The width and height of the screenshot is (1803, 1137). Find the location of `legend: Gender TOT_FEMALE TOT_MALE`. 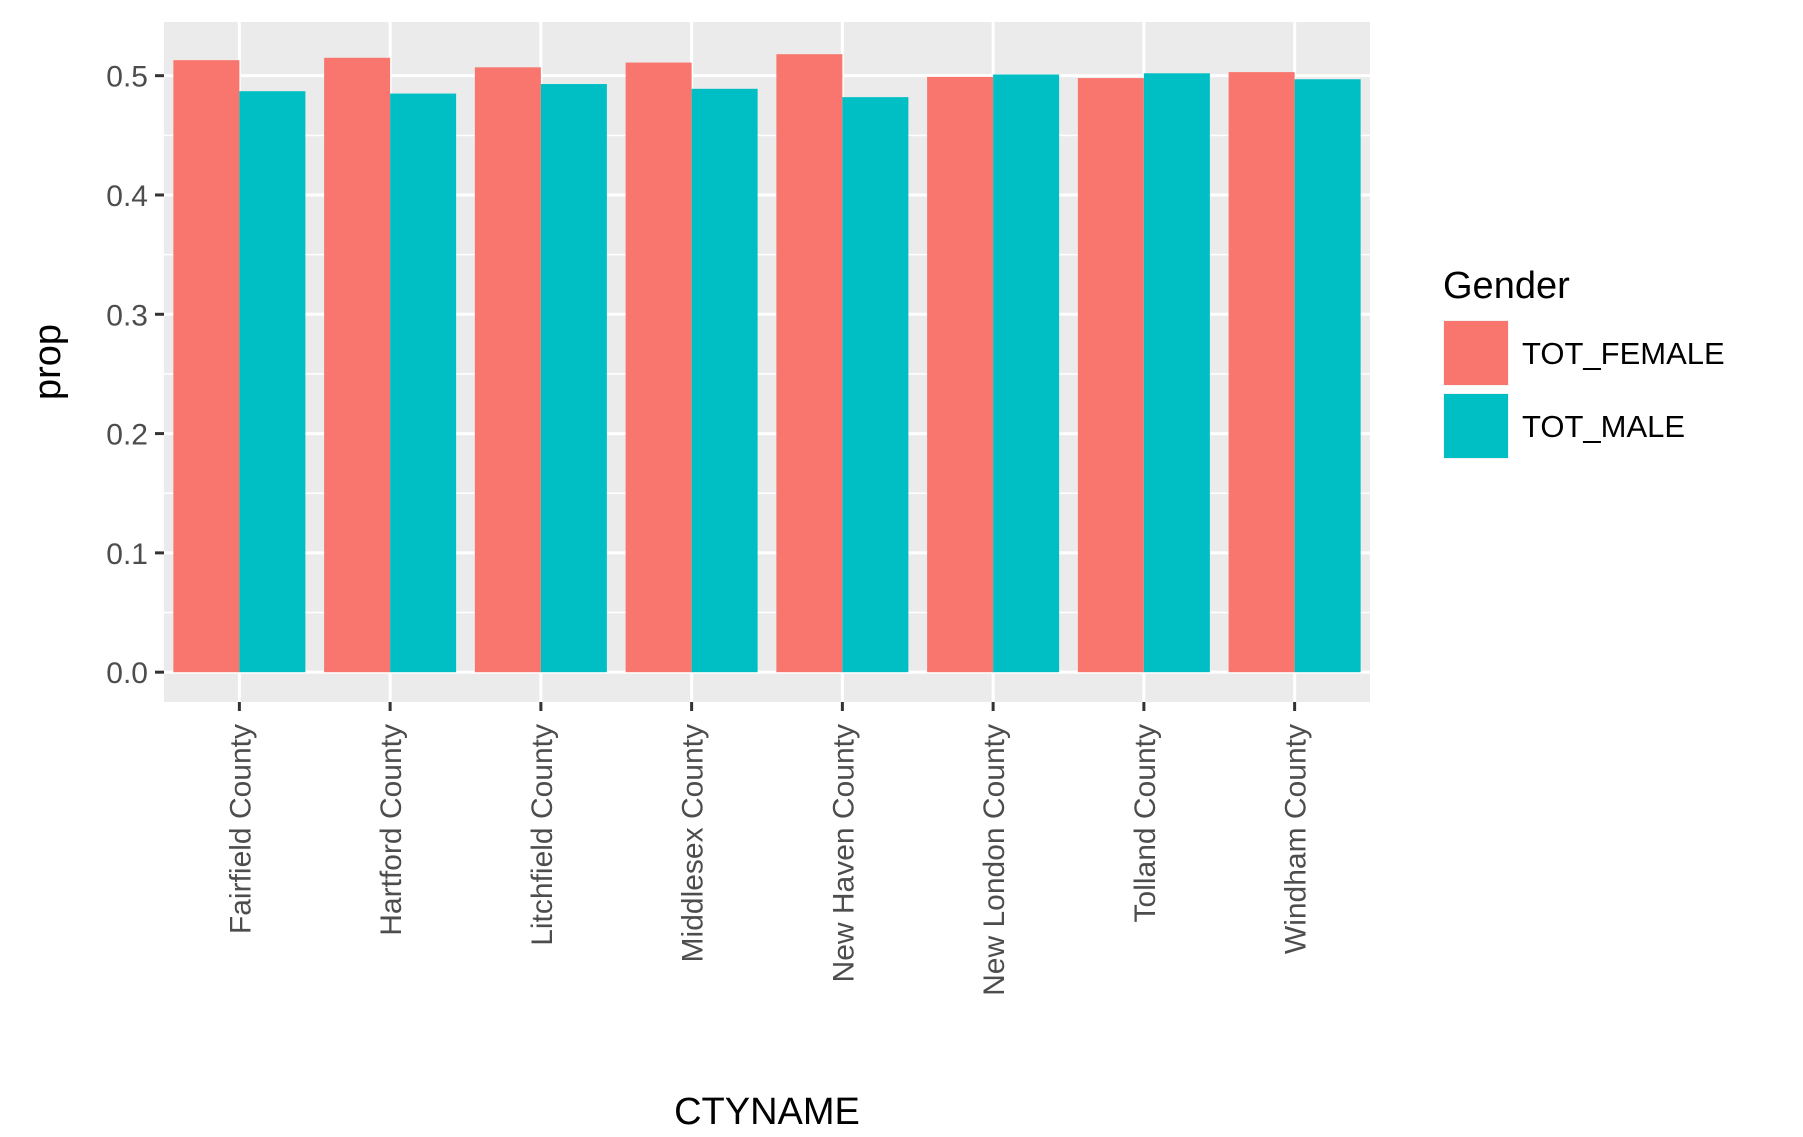

legend: Gender TOT_FEMALE TOT_MALE is located at coordinates (1584, 362).